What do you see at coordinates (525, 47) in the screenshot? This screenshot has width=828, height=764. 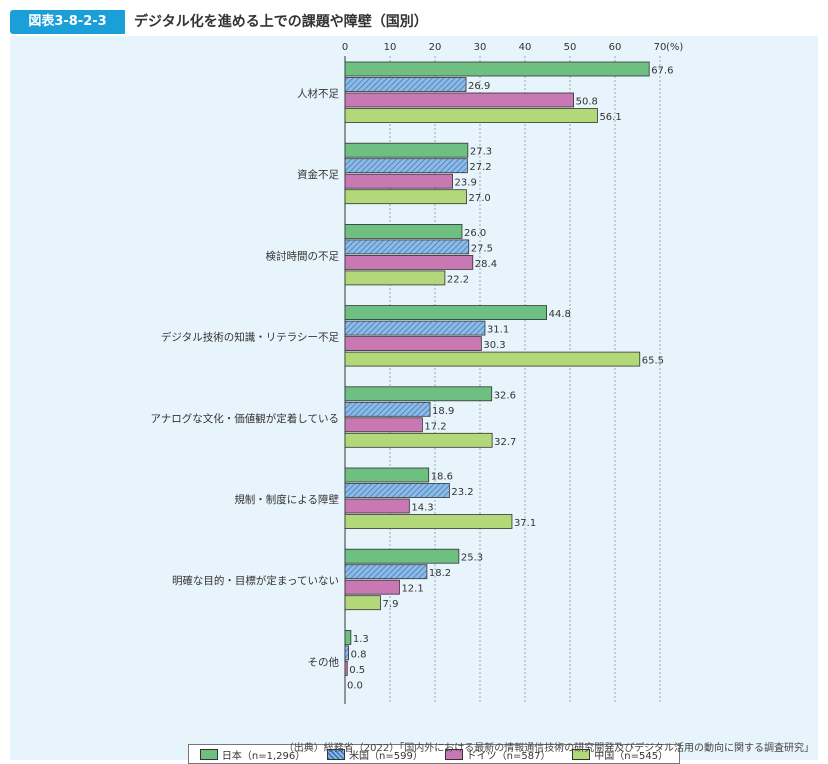 I see `x-tick-label: 40` at bounding box center [525, 47].